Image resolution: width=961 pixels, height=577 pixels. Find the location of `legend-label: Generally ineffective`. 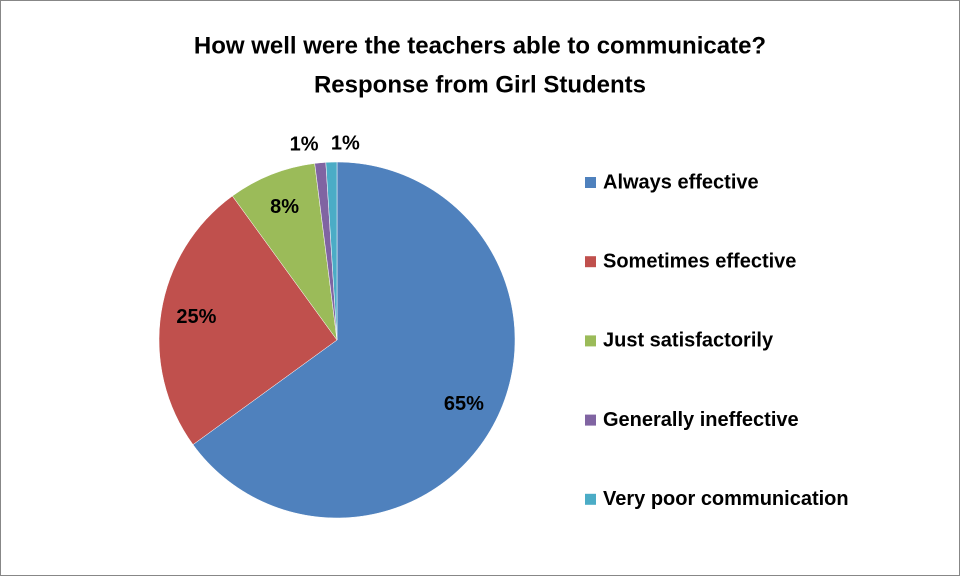

legend-label: Generally ineffective is located at coordinates (701, 420).